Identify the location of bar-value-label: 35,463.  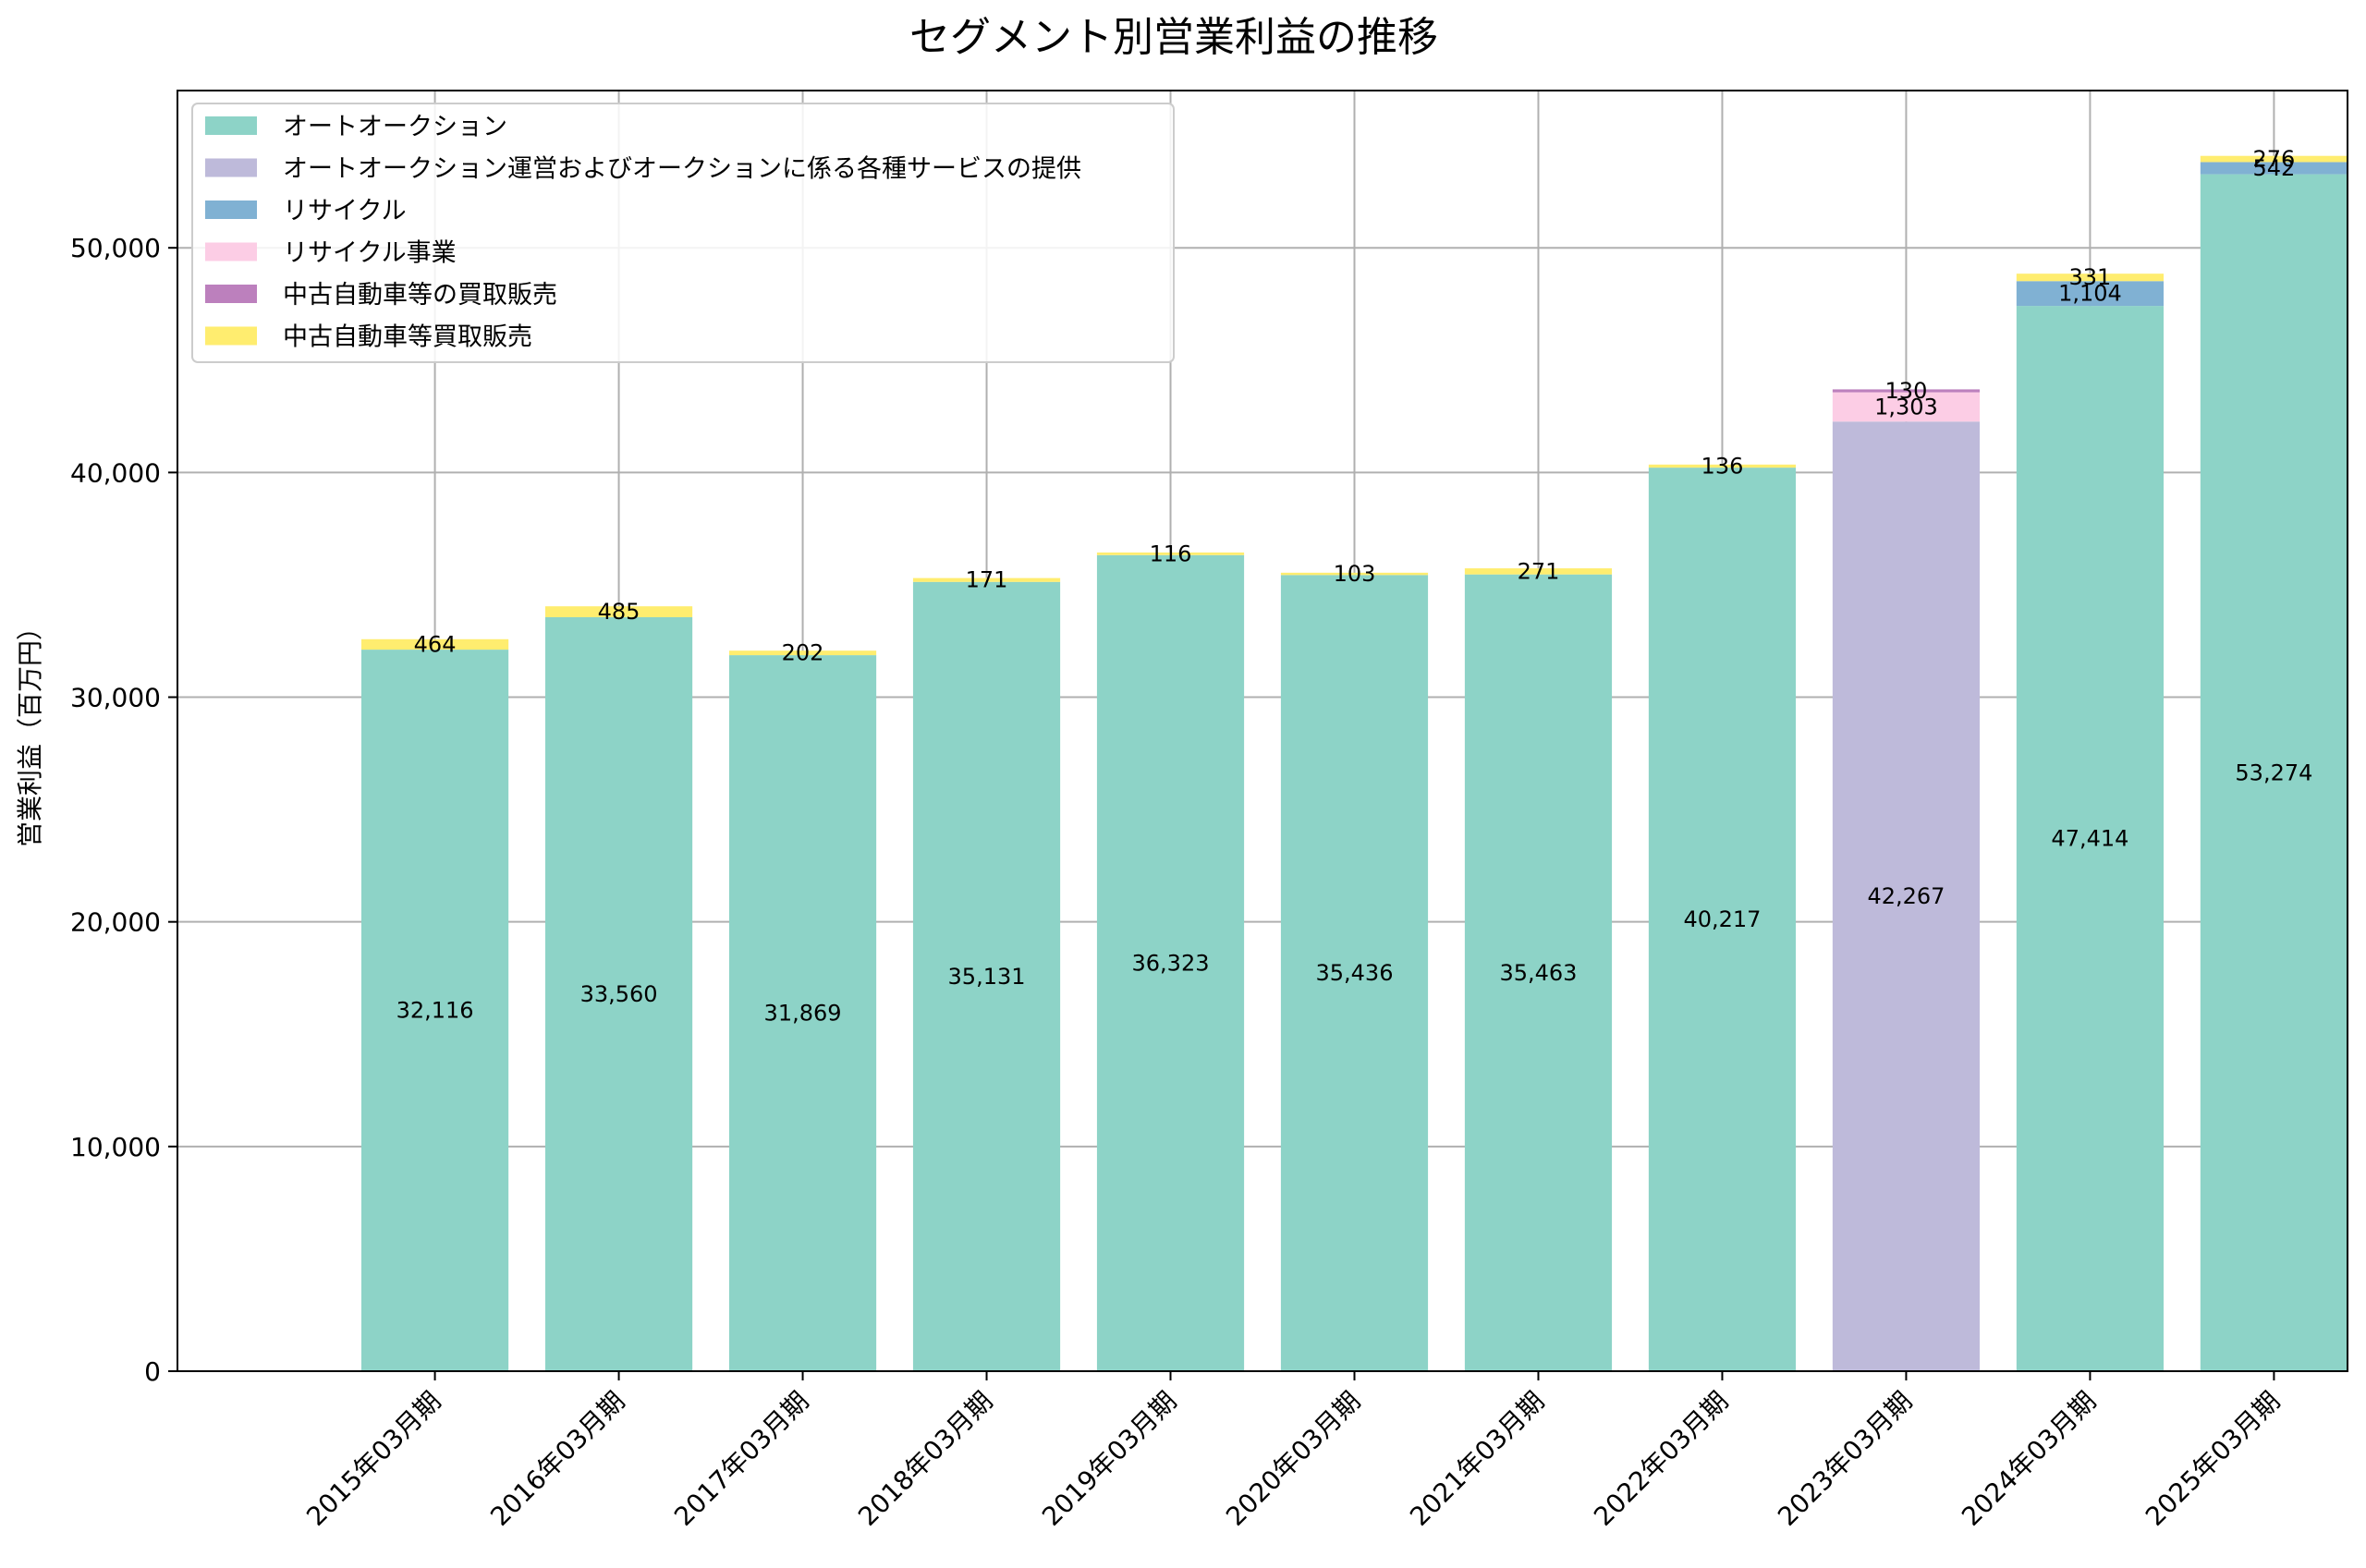
(1538, 973).